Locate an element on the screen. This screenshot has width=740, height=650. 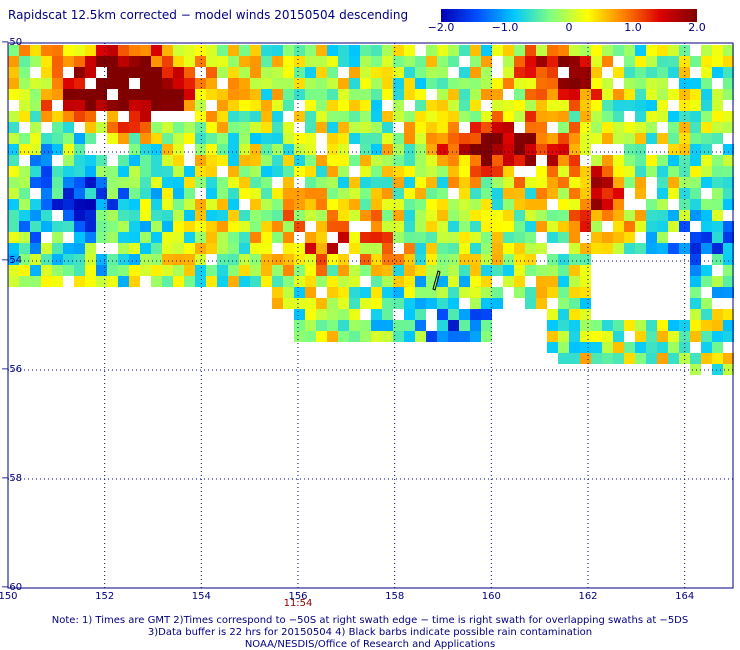
x-tick-label: 158 is located at coordinates (395, 596).